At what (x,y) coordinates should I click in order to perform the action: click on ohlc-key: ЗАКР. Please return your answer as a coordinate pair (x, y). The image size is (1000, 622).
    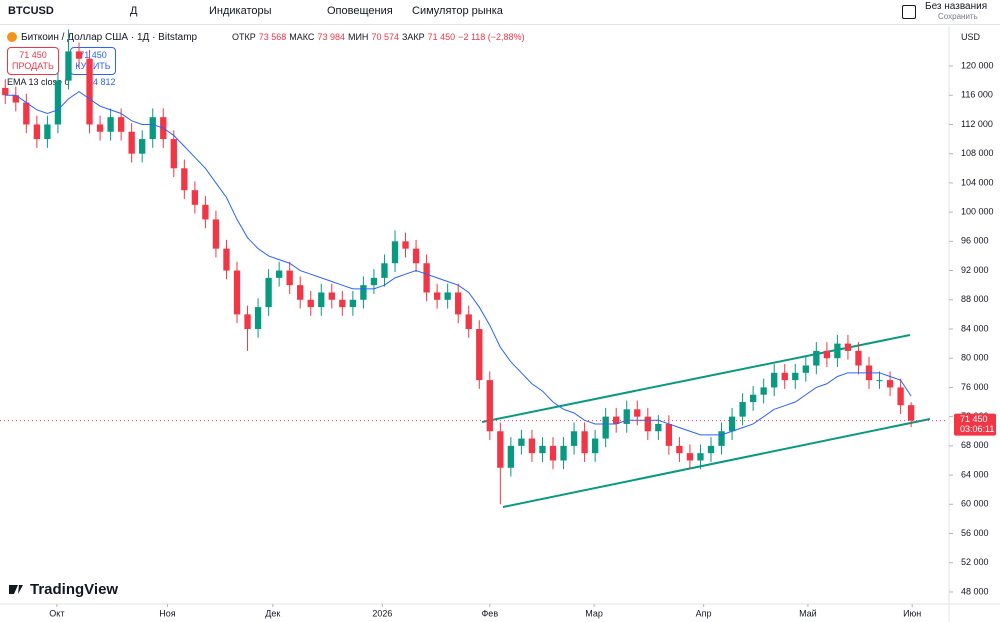
    Looking at the image, I should click on (413, 37).